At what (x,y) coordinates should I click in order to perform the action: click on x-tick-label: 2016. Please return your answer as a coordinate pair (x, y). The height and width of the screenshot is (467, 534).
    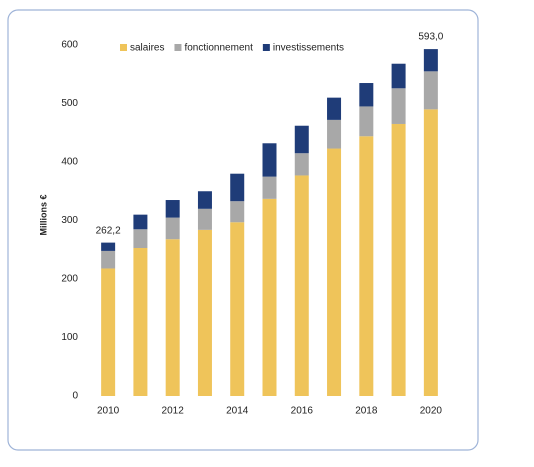
    Looking at the image, I should click on (302, 411).